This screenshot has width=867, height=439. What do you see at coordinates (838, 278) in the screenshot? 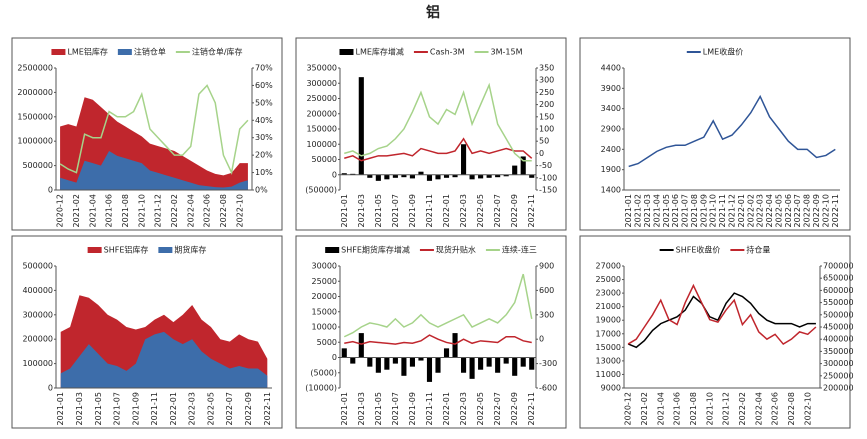
I see `y2-tick-label: 650000` at bounding box center [838, 278].